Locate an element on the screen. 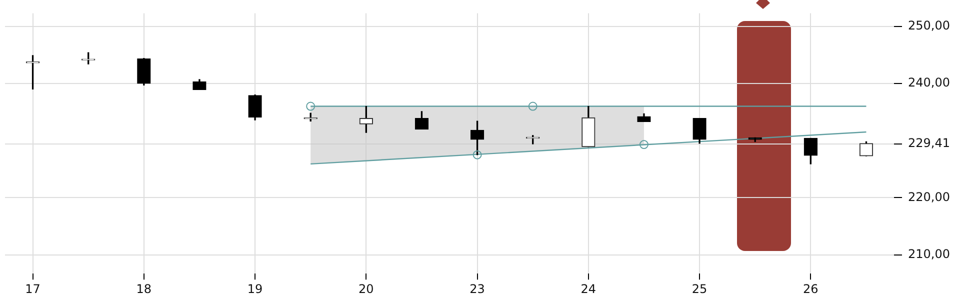 The width and height of the screenshot is (960, 300). y-tick-label: 240,00 is located at coordinates (929, 83).